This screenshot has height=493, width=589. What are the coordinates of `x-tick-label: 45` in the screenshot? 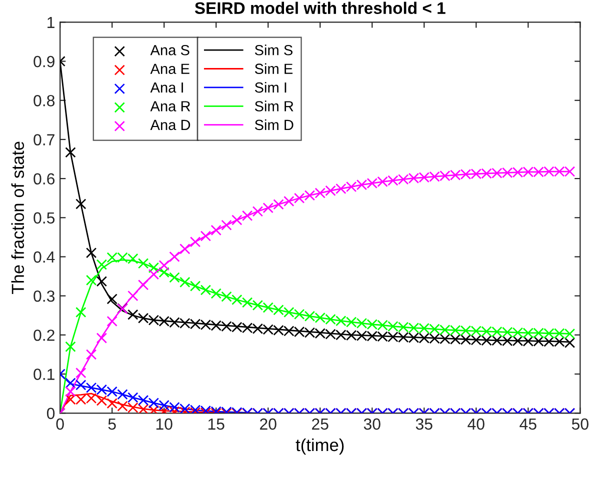 It's located at (528, 424).